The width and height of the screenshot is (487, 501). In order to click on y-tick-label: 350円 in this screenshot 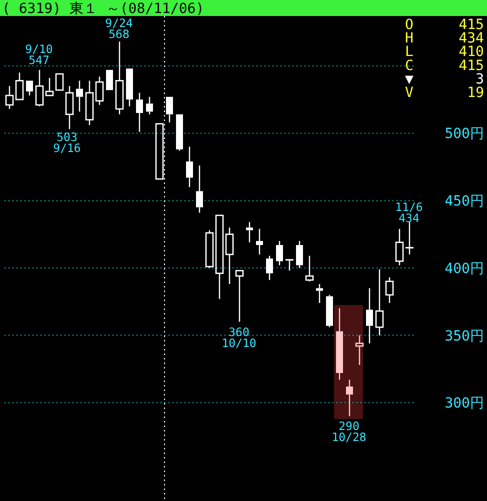, I will do `click(464, 336)`.